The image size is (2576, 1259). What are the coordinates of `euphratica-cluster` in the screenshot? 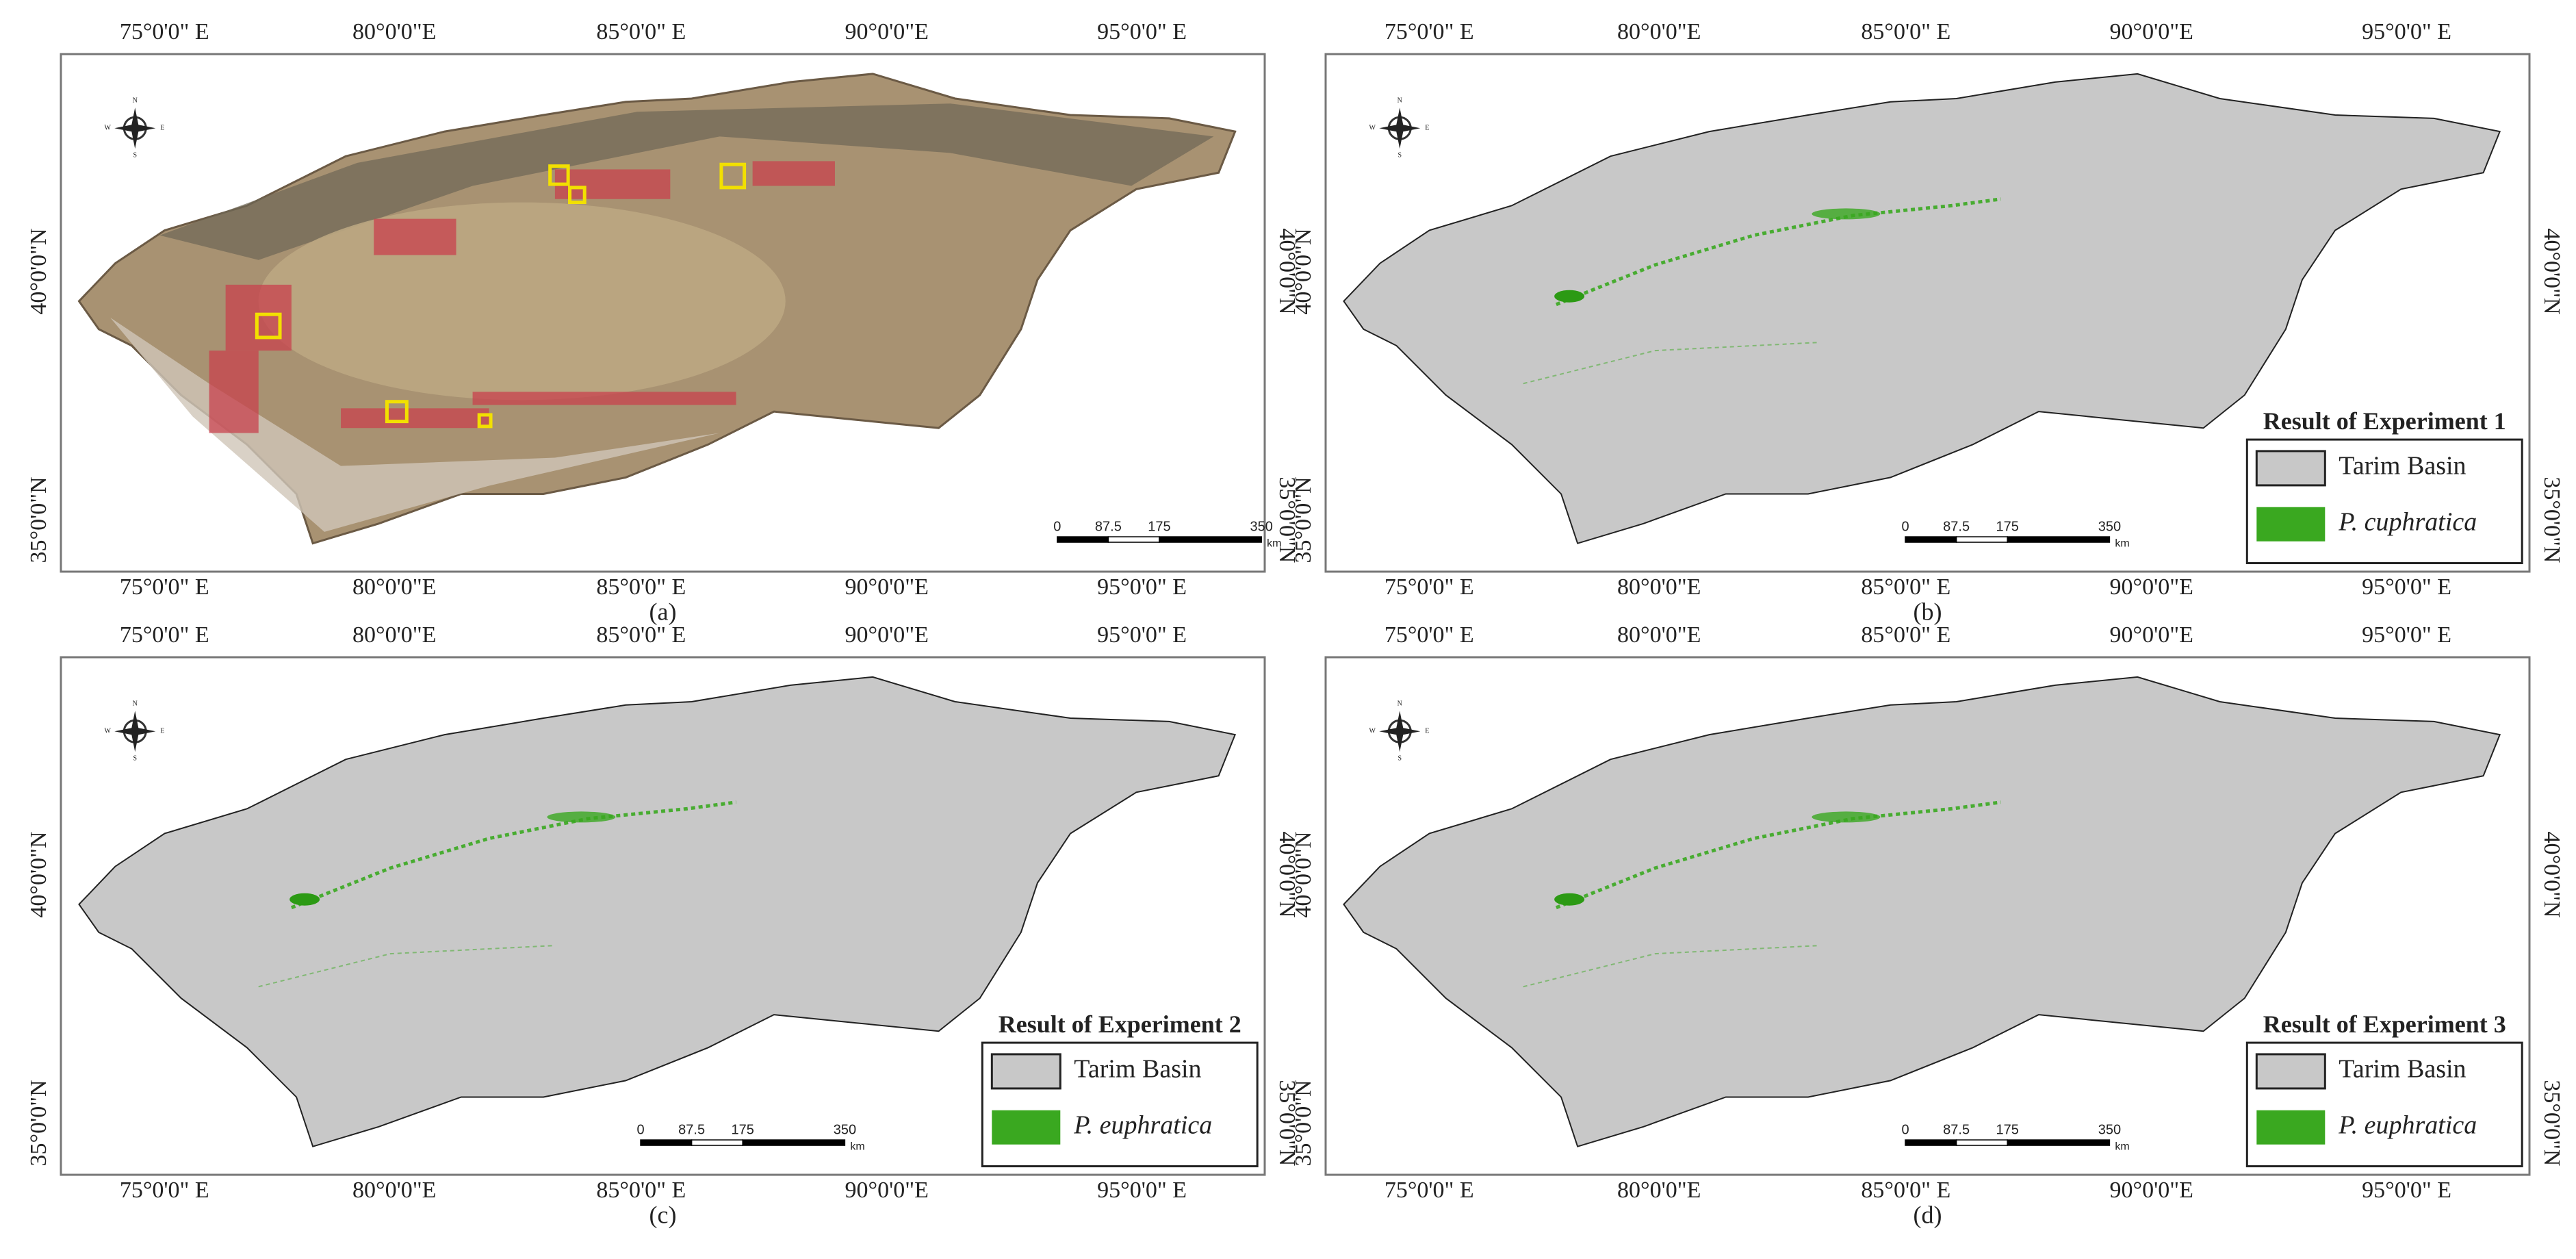 It's located at (1569, 900).